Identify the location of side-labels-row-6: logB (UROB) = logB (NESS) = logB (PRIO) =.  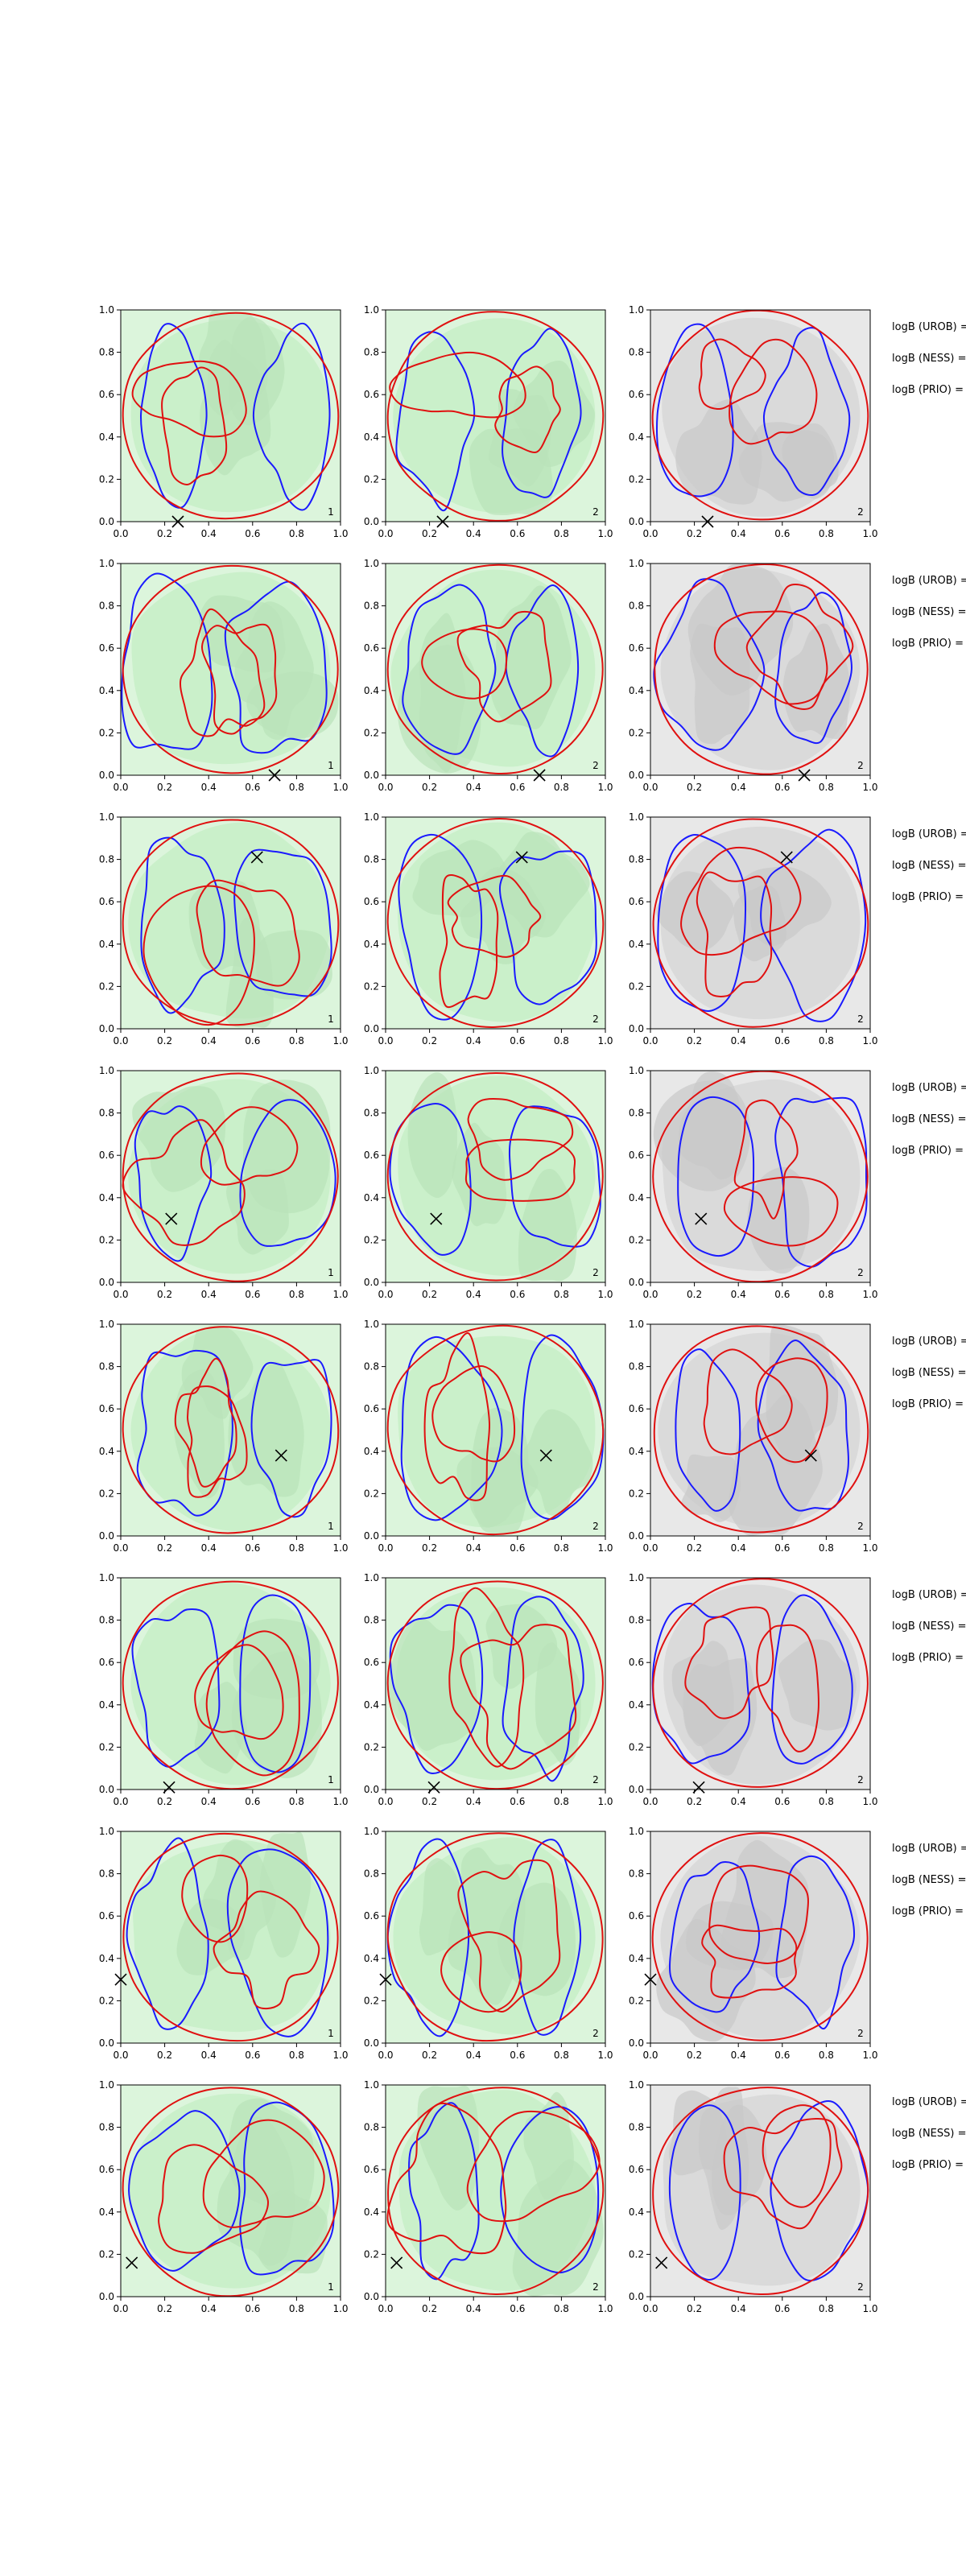
(929, 1626).